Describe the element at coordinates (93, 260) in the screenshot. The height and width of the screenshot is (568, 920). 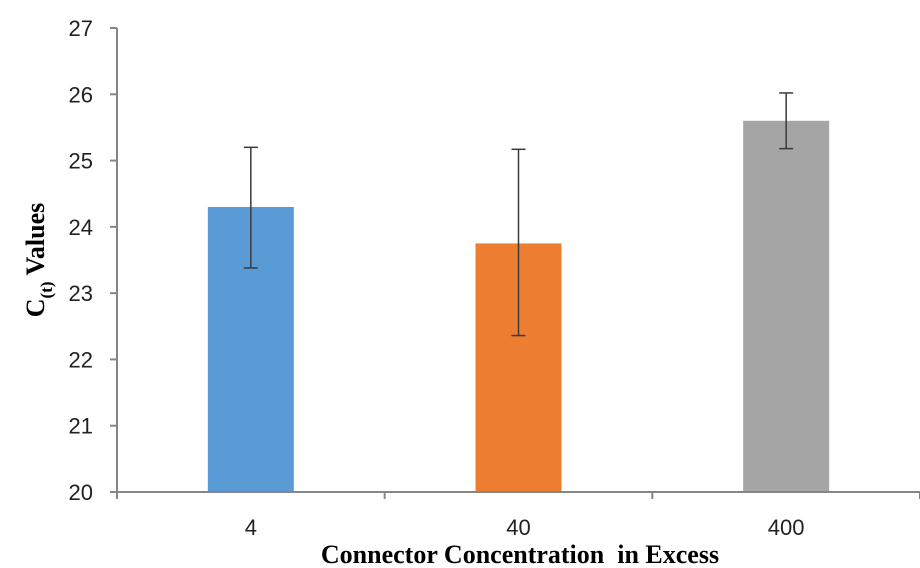
I see `y-axis-ticks: 20 21 22 23 24 25 26 27` at that location.